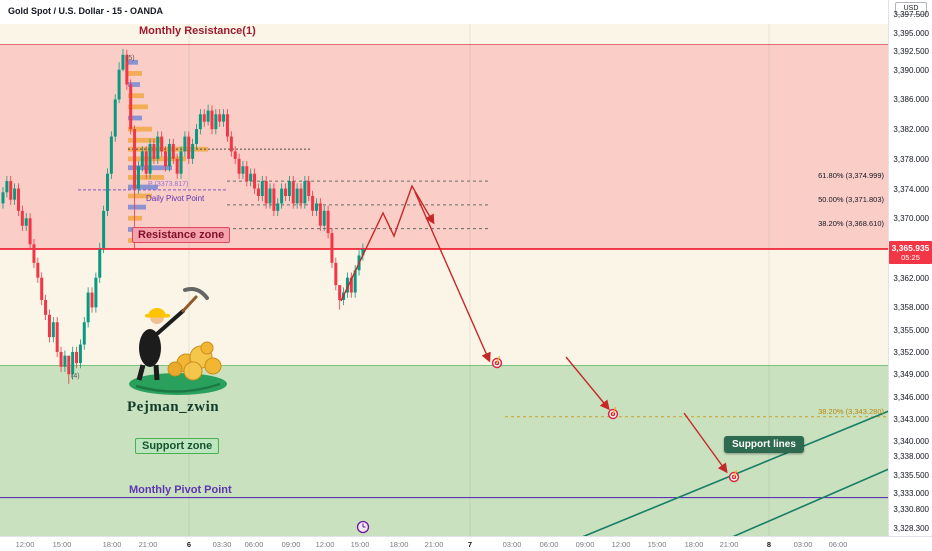 This screenshot has width=932, height=551. I want to click on price-axis-label: 3,343.000, so click(911, 419).